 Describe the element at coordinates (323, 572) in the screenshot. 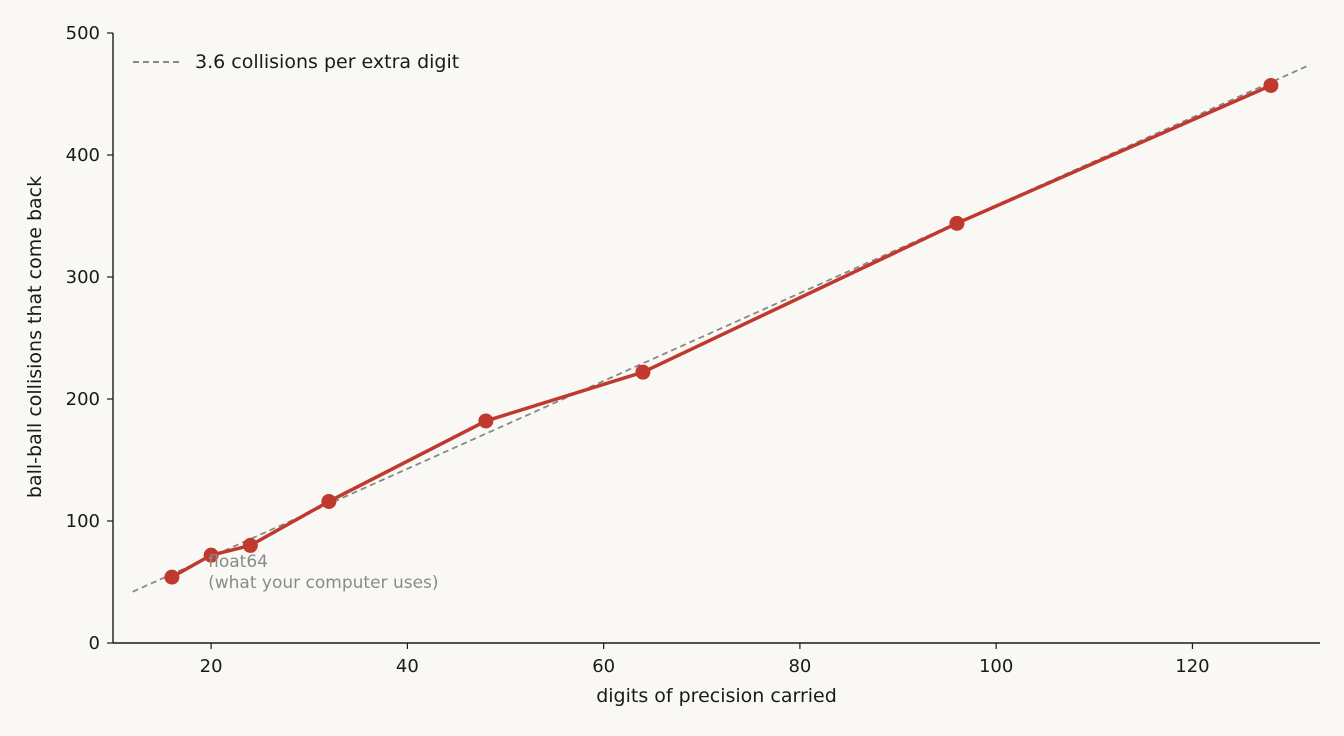

I see `annotations: float64 (what your computer uses)` at that location.